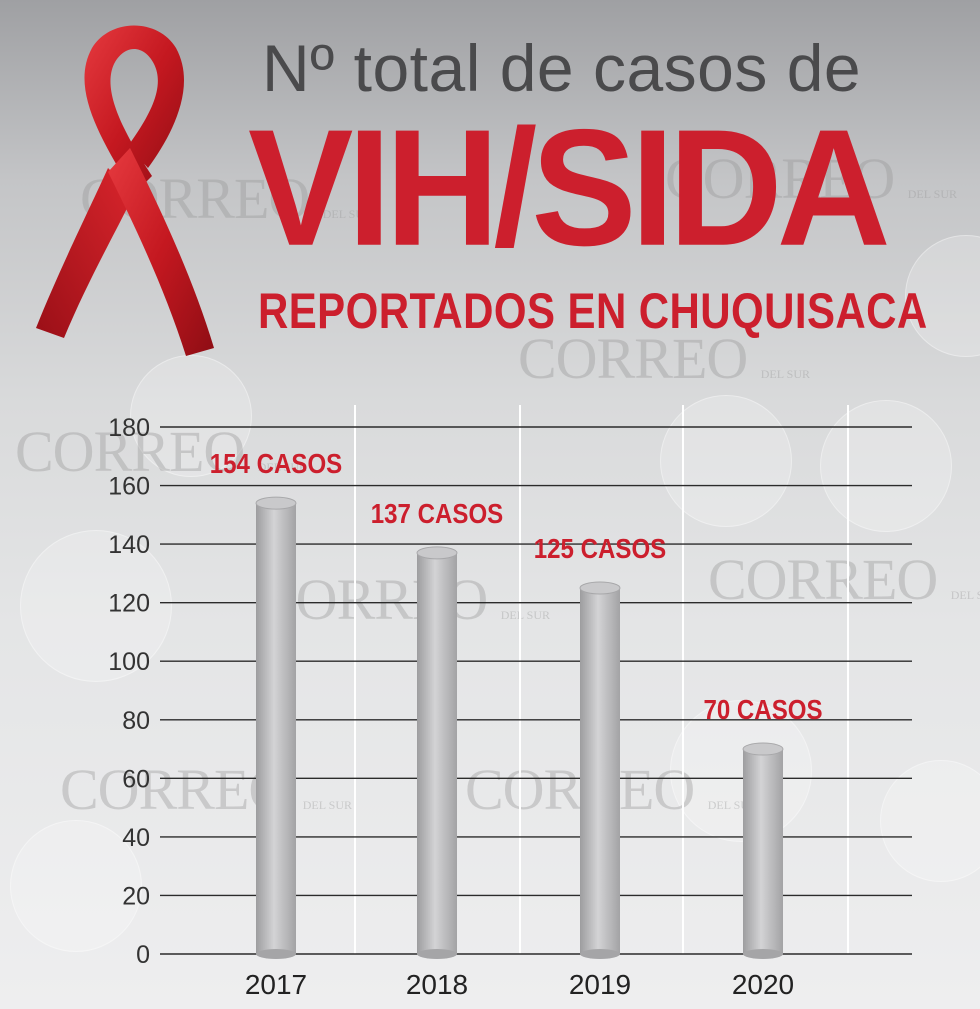 The width and height of the screenshot is (980, 1009). I want to click on y-tick-label: 80, so click(136, 721).